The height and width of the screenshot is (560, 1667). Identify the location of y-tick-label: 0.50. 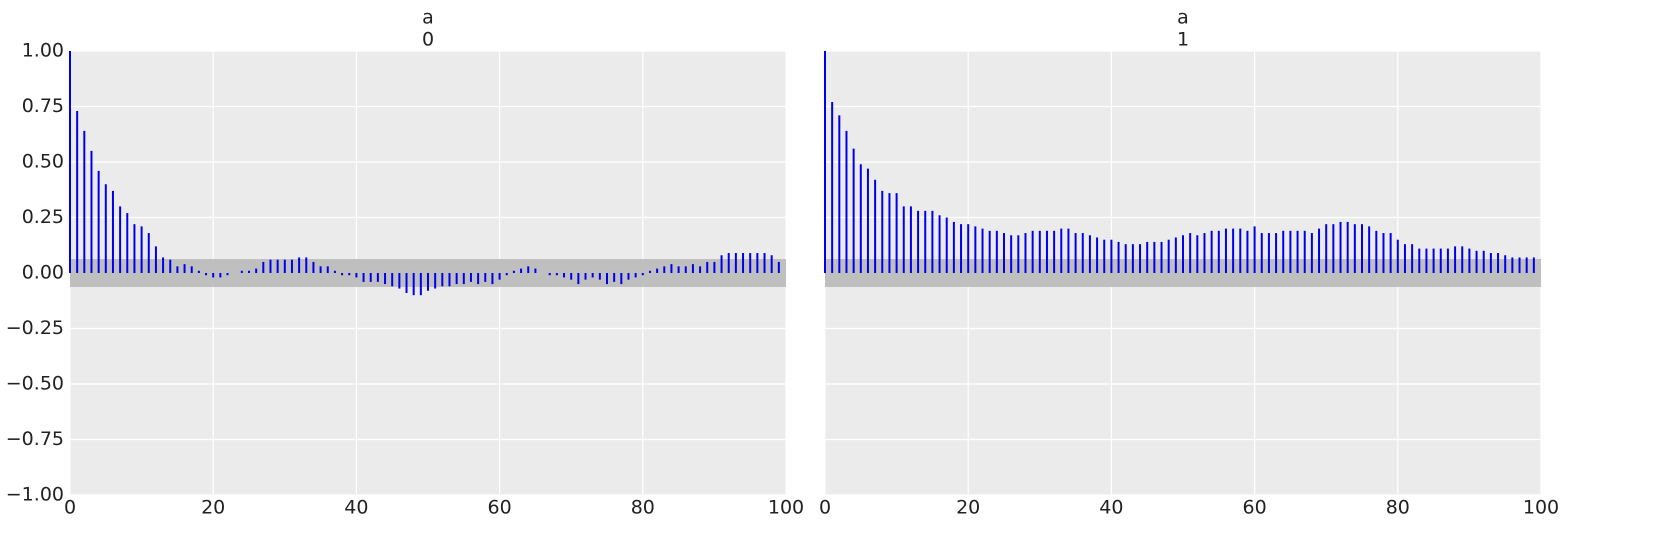
(43, 162).